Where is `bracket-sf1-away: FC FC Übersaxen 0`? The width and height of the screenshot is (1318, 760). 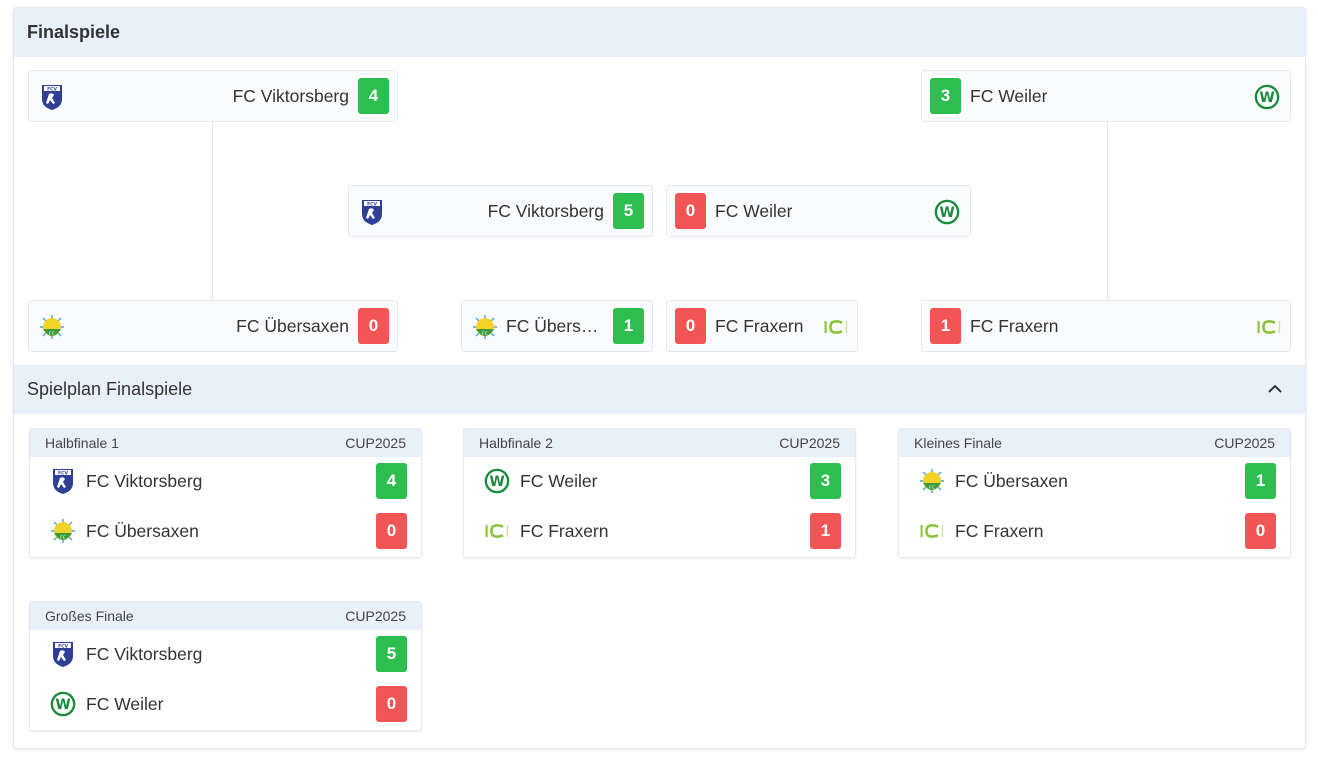
bracket-sf1-away: FC FC Übersaxen 0 is located at coordinates (213, 326).